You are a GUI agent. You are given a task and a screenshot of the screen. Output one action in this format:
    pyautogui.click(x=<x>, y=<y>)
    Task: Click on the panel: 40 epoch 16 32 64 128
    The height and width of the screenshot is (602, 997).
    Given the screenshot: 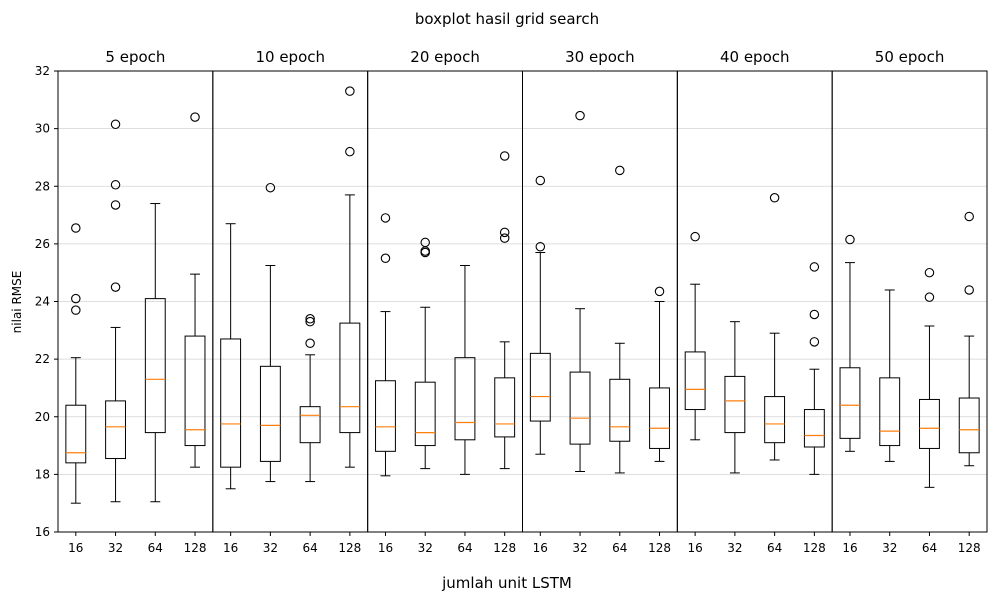 What is the action you would take?
    pyautogui.click(x=754, y=301)
    